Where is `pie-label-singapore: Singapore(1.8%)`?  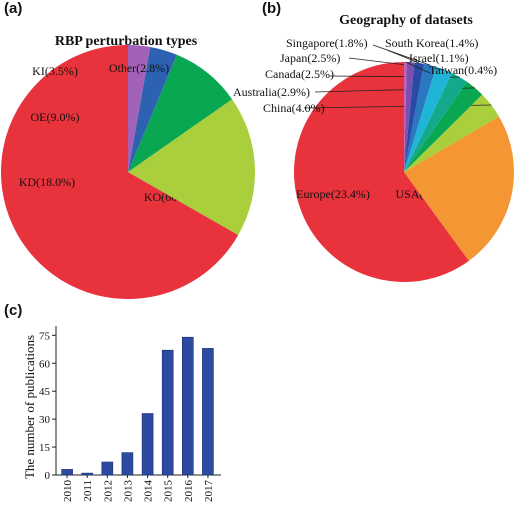 pie-label-singapore: Singapore(1.8%) is located at coordinates (327, 43).